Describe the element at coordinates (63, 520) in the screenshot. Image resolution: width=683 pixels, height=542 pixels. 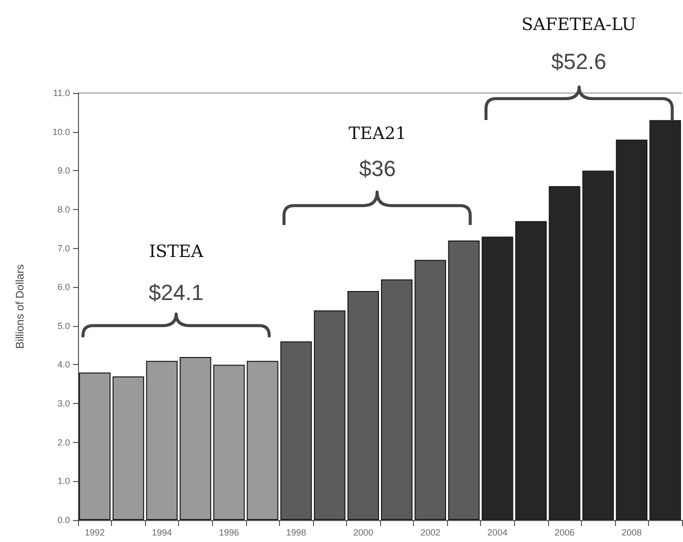
I see `y-tick-label: 0.0` at that location.